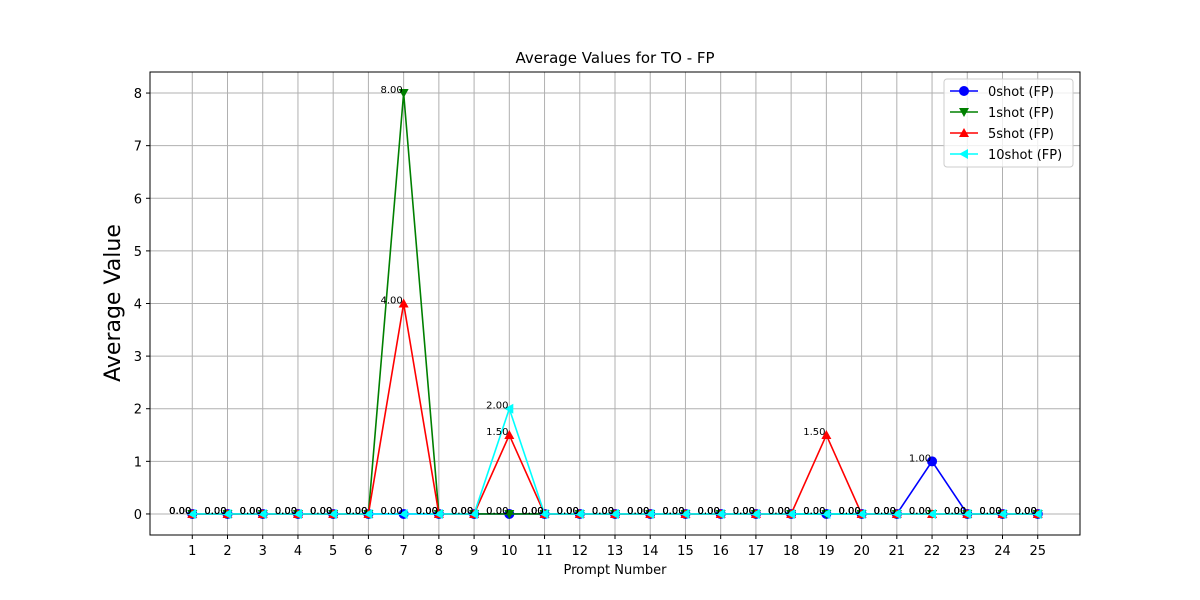 The height and width of the screenshot is (600, 1200). I want to click on legend-label: 10shot (FP), so click(1025, 155).